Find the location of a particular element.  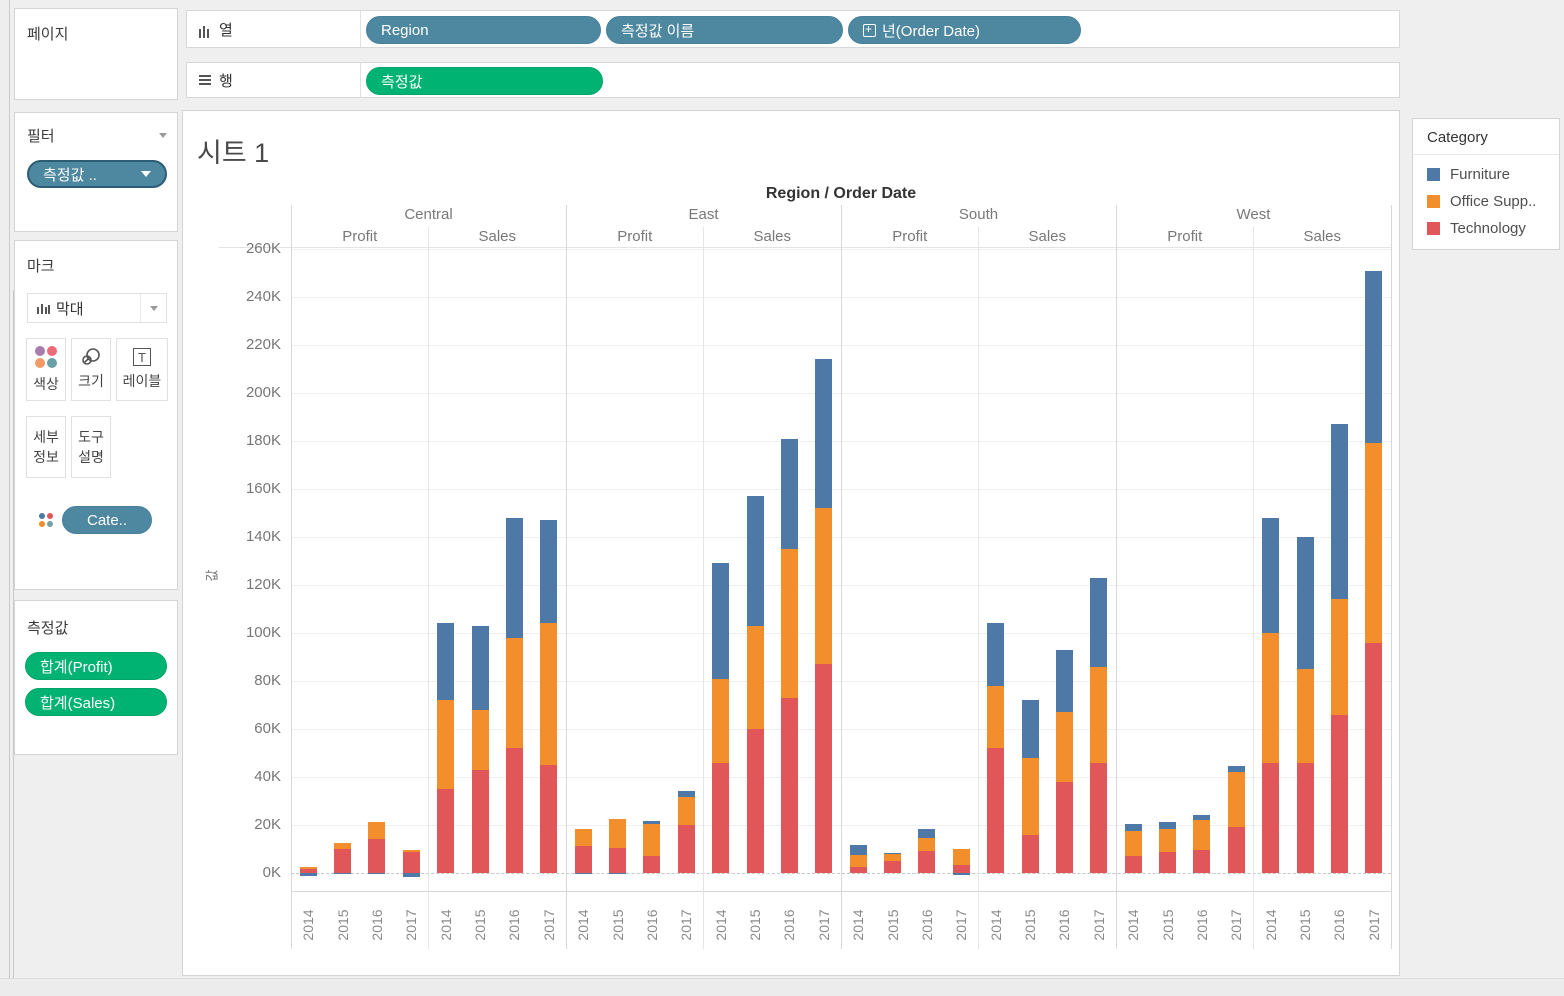

bar-south-profit-2015-furniture is located at coordinates (893, 853).